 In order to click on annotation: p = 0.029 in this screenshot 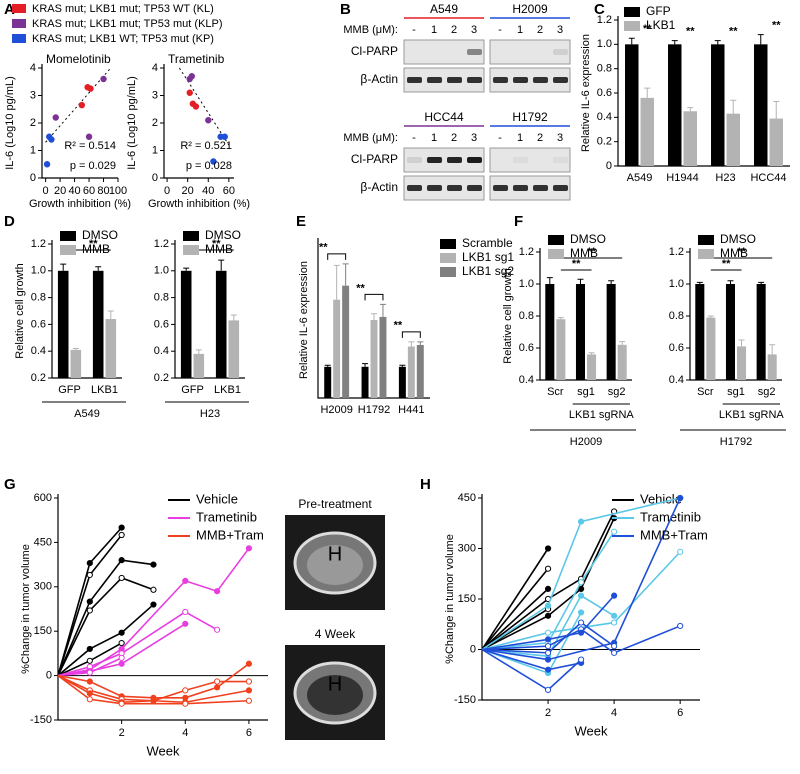, I will do `click(93, 166)`.